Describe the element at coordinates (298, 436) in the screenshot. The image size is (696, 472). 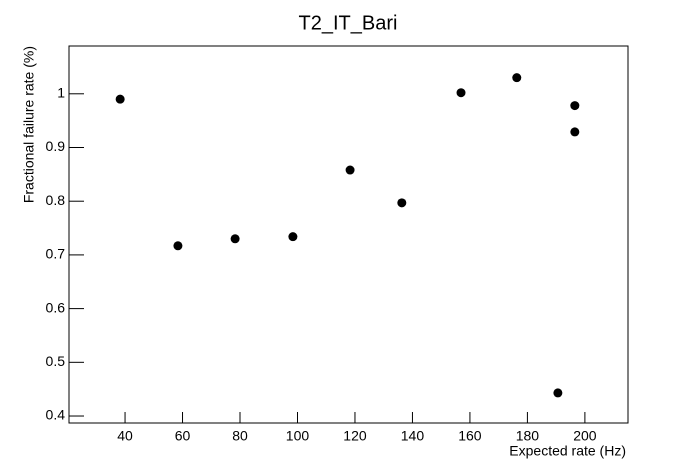
I see `x-tick-label: 100` at that location.